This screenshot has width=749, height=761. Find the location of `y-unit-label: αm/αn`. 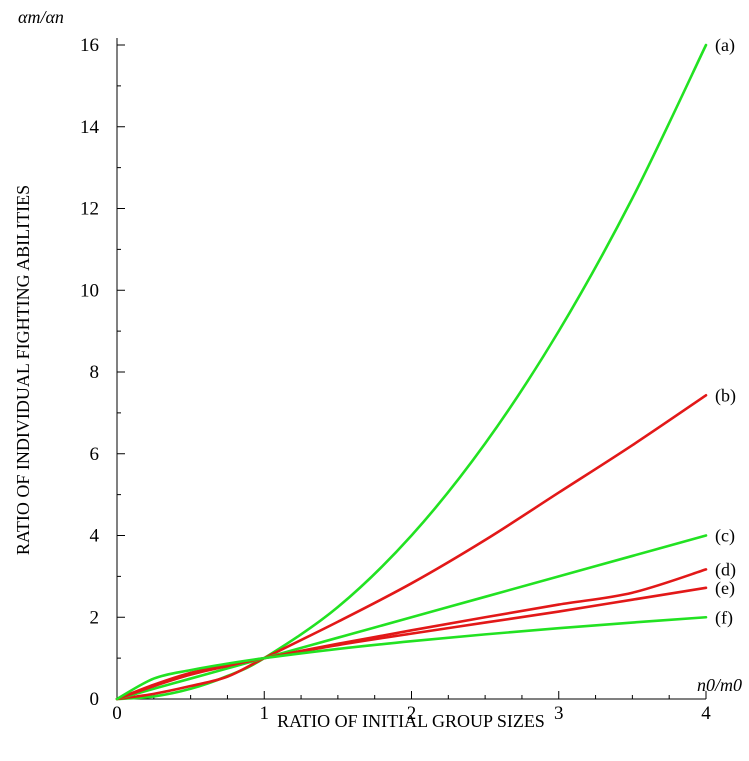

y-unit-label: αm/αn is located at coordinates (41, 17).